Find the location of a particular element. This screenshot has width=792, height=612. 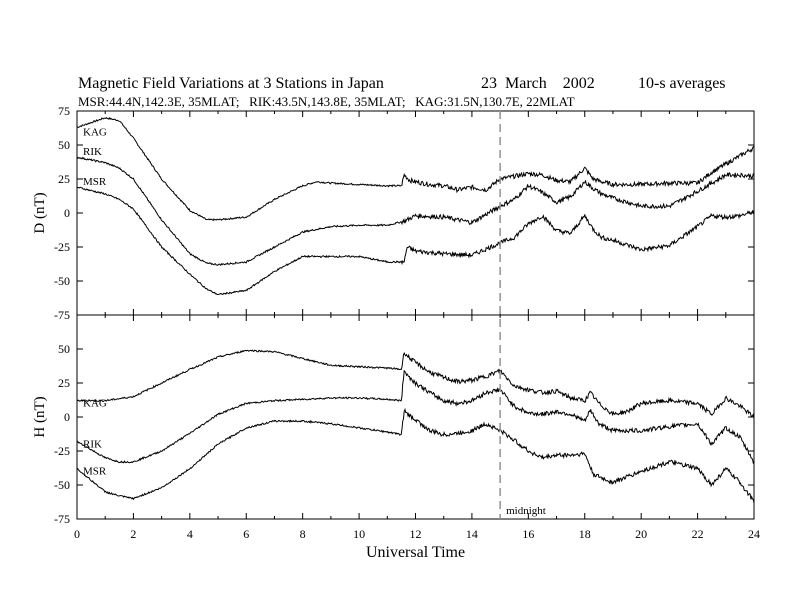

x-axis-label: Universal Time is located at coordinates (415, 552).